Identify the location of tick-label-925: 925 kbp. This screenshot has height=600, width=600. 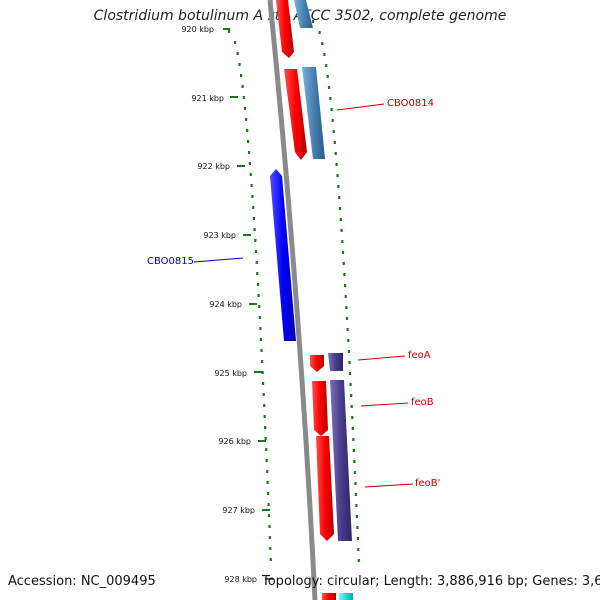
(230, 373).